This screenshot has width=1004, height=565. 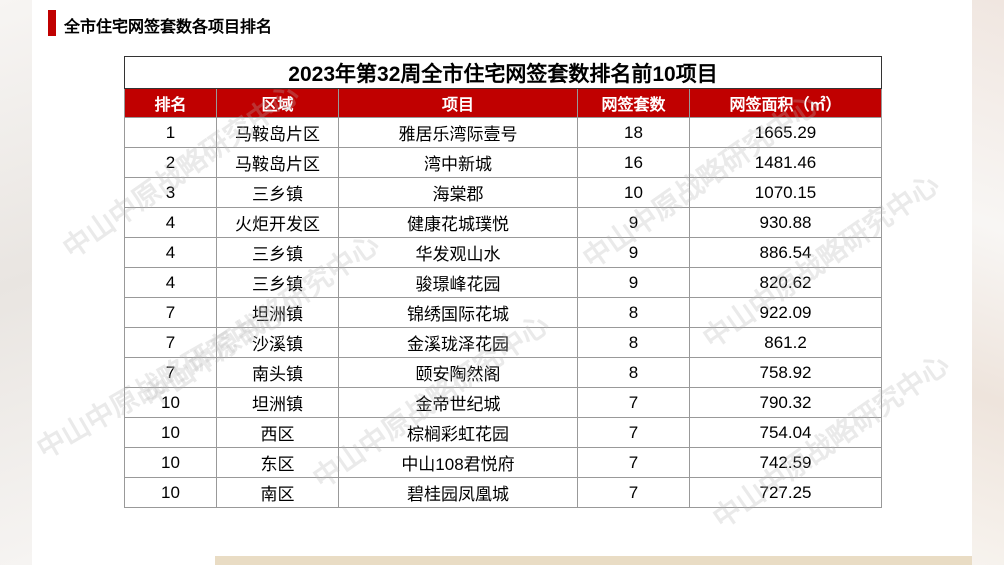 What do you see at coordinates (785, 462) in the screenshot?
I see `table-cell: 742.59` at bounding box center [785, 462].